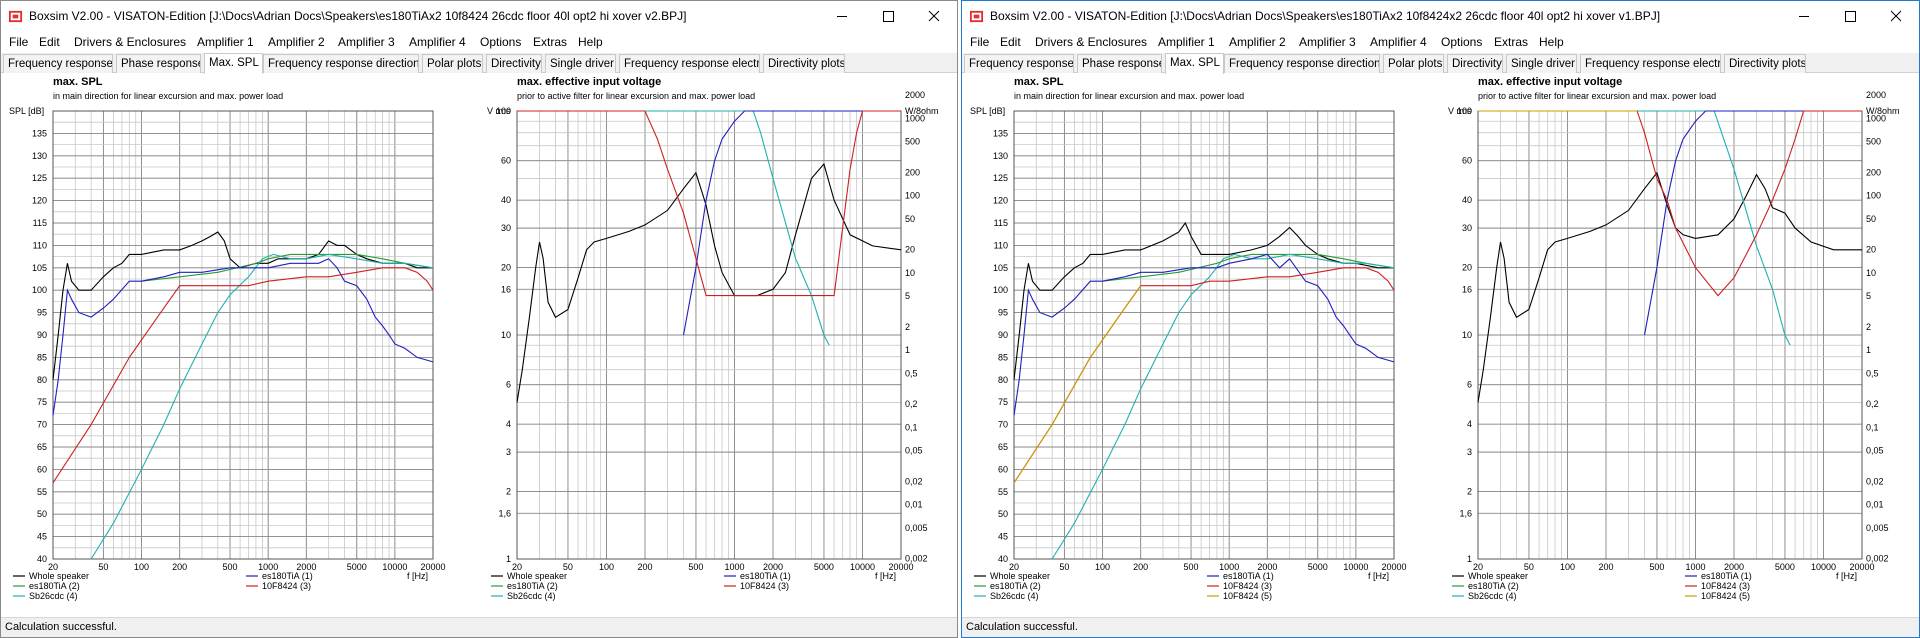 The width and height of the screenshot is (1920, 638). Describe the element at coordinates (915, 95) in the screenshot. I see `y2-tick-label: 2000` at that location.